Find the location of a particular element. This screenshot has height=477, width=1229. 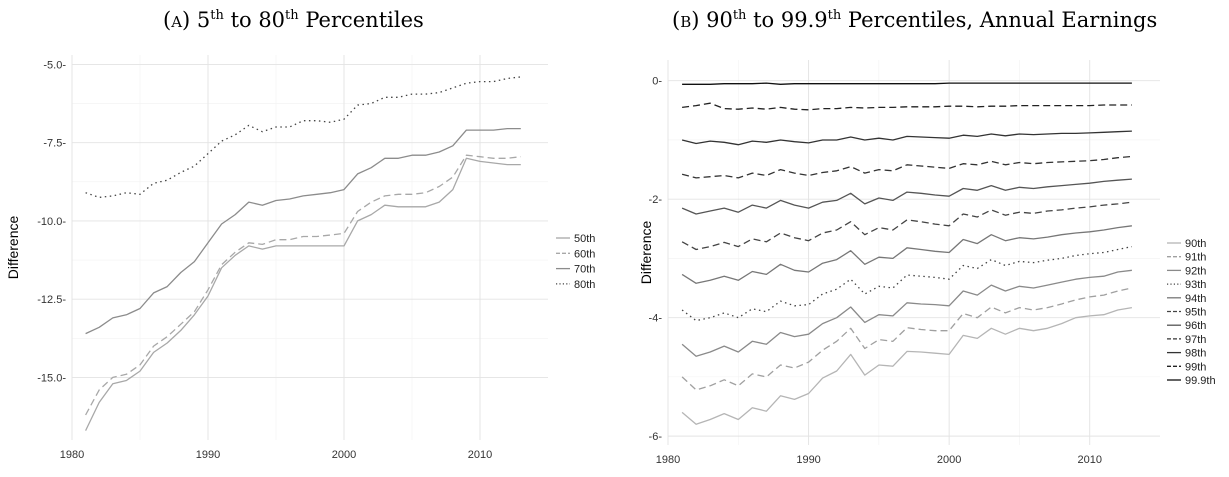

y-tick-label: -4- is located at coordinates (656, 319).